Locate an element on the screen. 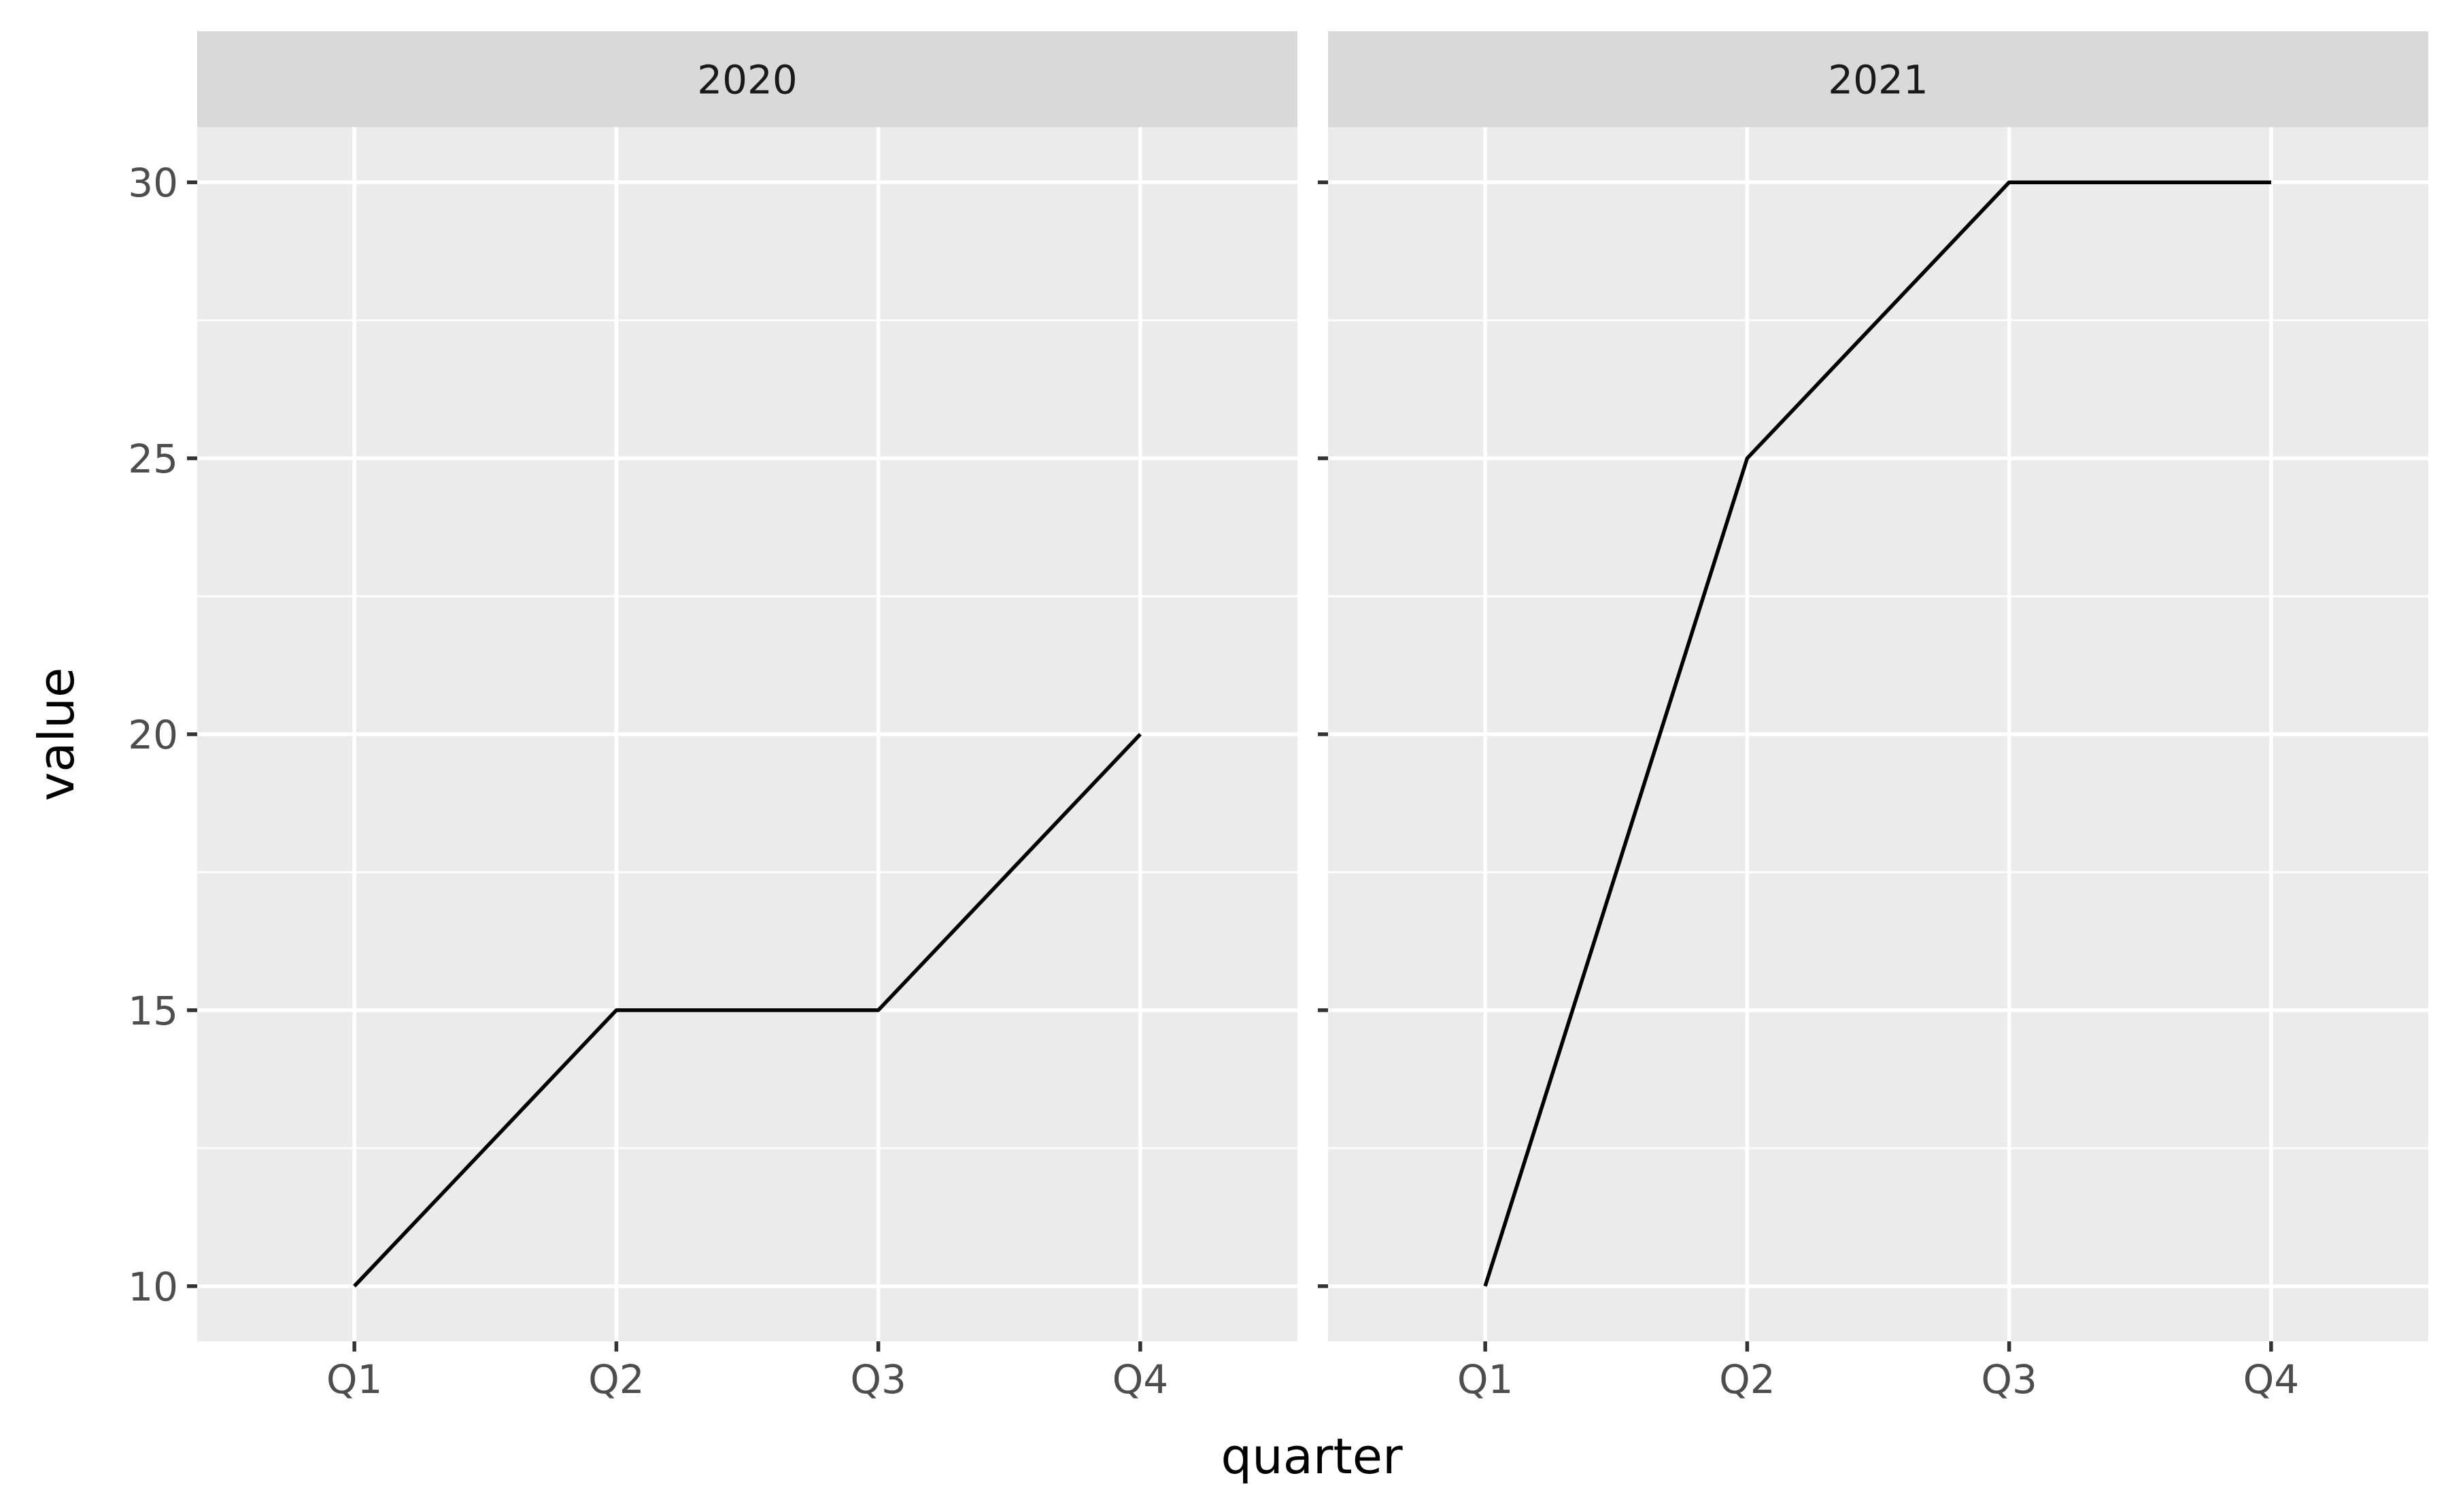 The image size is (2448, 1512). x-axis-title: quarter is located at coordinates (1312, 1456).